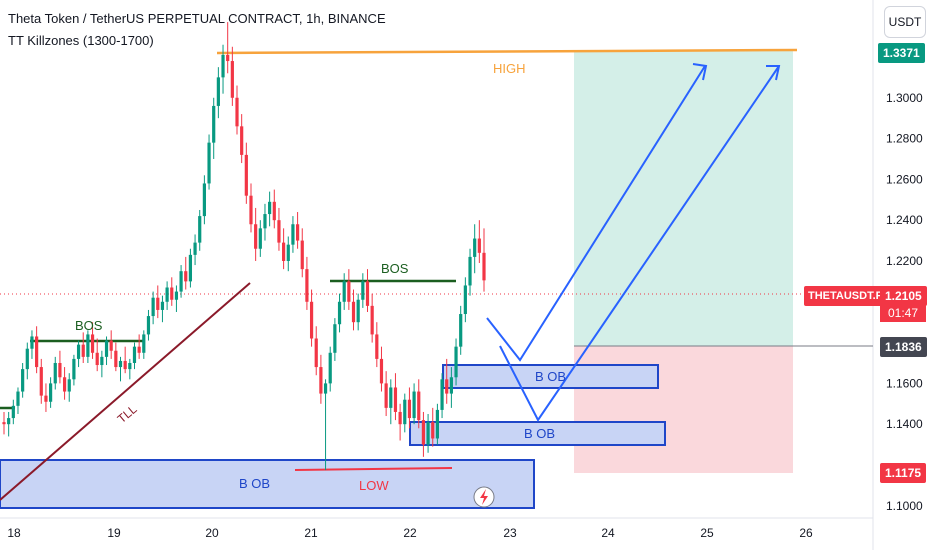 This screenshot has width=932, height=550. What do you see at coordinates (904, 506) in the screenshot?
I see `price-tick-label: 1.1000` at bounding box center [904, 506].